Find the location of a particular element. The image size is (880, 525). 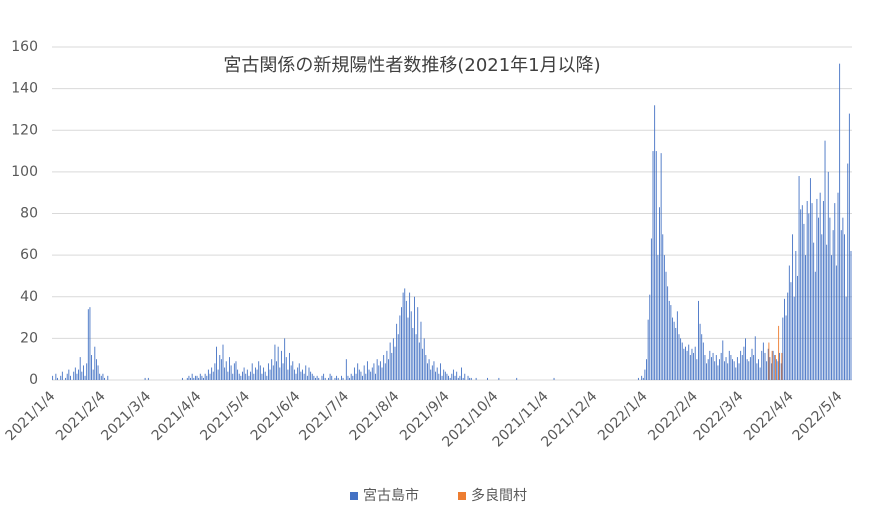

y-tick-label: 60 is located at coordinates (29, 255).